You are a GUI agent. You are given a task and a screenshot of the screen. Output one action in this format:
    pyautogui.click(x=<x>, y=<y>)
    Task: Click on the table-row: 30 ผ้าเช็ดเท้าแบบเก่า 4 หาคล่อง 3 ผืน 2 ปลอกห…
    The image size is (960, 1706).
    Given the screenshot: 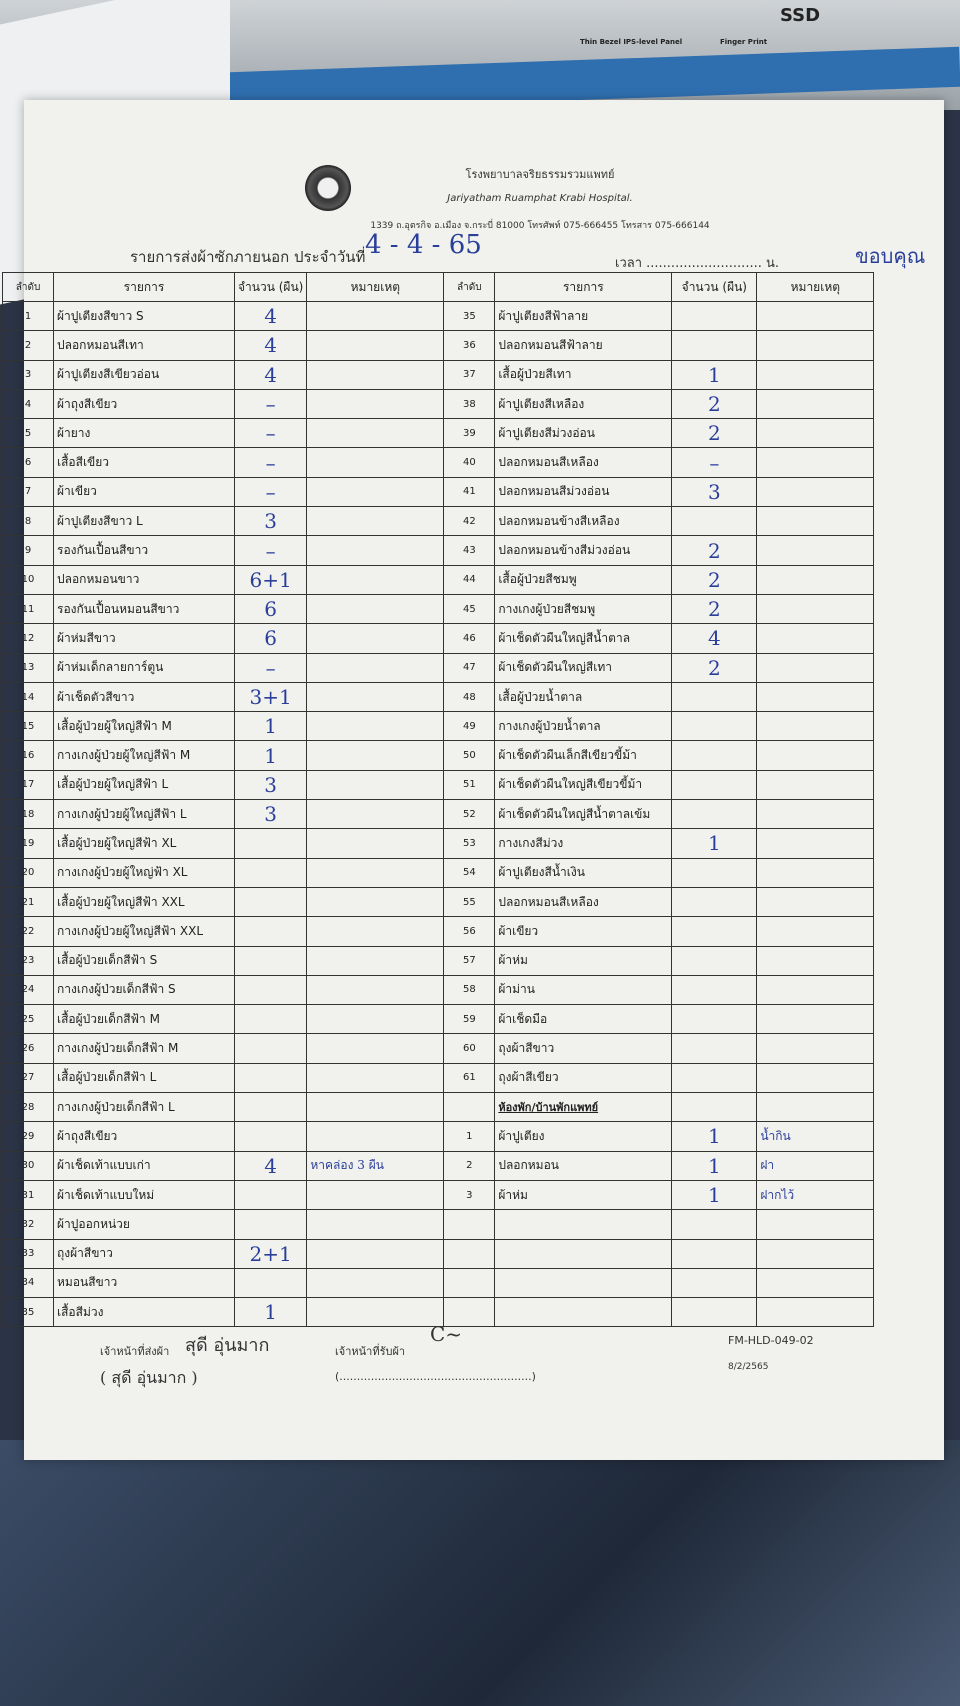 What is the action you would take?
    pyautogui.click(x=438, y=1165)
    